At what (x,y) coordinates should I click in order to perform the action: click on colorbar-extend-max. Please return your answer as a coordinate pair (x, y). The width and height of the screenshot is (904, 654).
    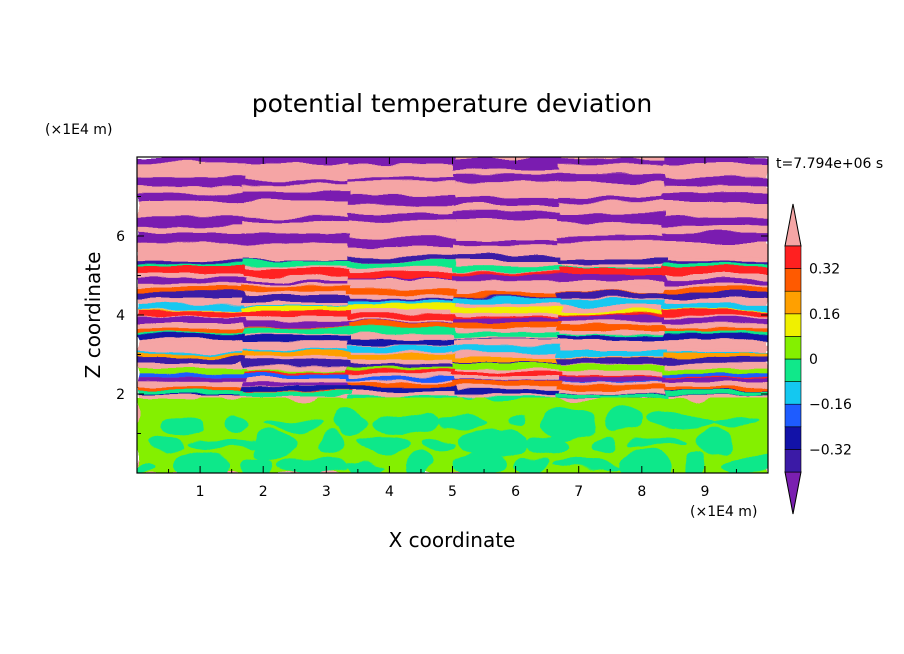
    Looking at the image, I should click on (793, 225).